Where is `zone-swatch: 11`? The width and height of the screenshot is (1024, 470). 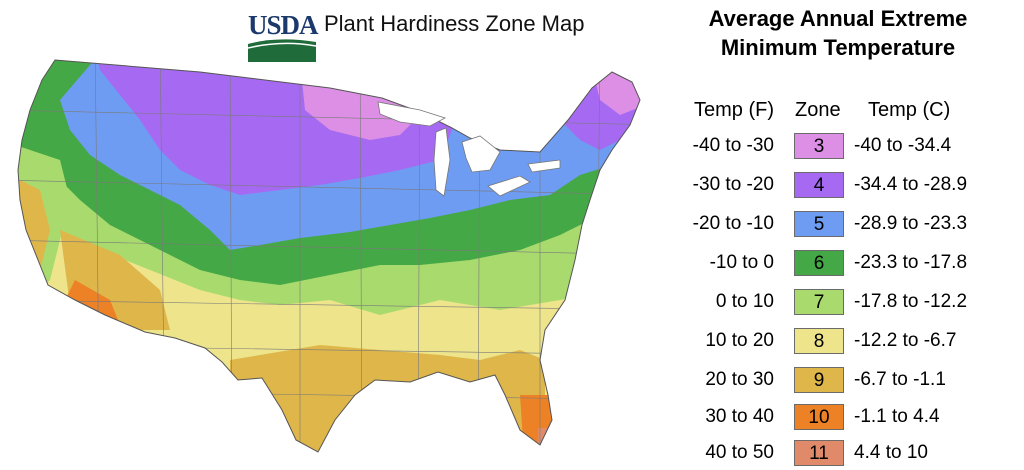
zone-swatch: 11 is located at coordinates (819, 453).